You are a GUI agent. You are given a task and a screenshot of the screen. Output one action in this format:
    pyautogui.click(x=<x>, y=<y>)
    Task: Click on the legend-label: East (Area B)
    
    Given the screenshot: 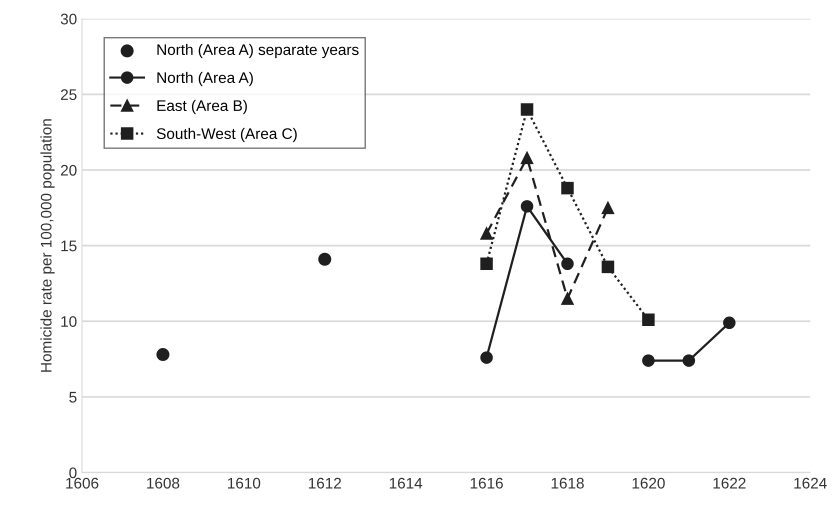 What is the action you would take?
    pyautogui.click(x=202, y=107)
    